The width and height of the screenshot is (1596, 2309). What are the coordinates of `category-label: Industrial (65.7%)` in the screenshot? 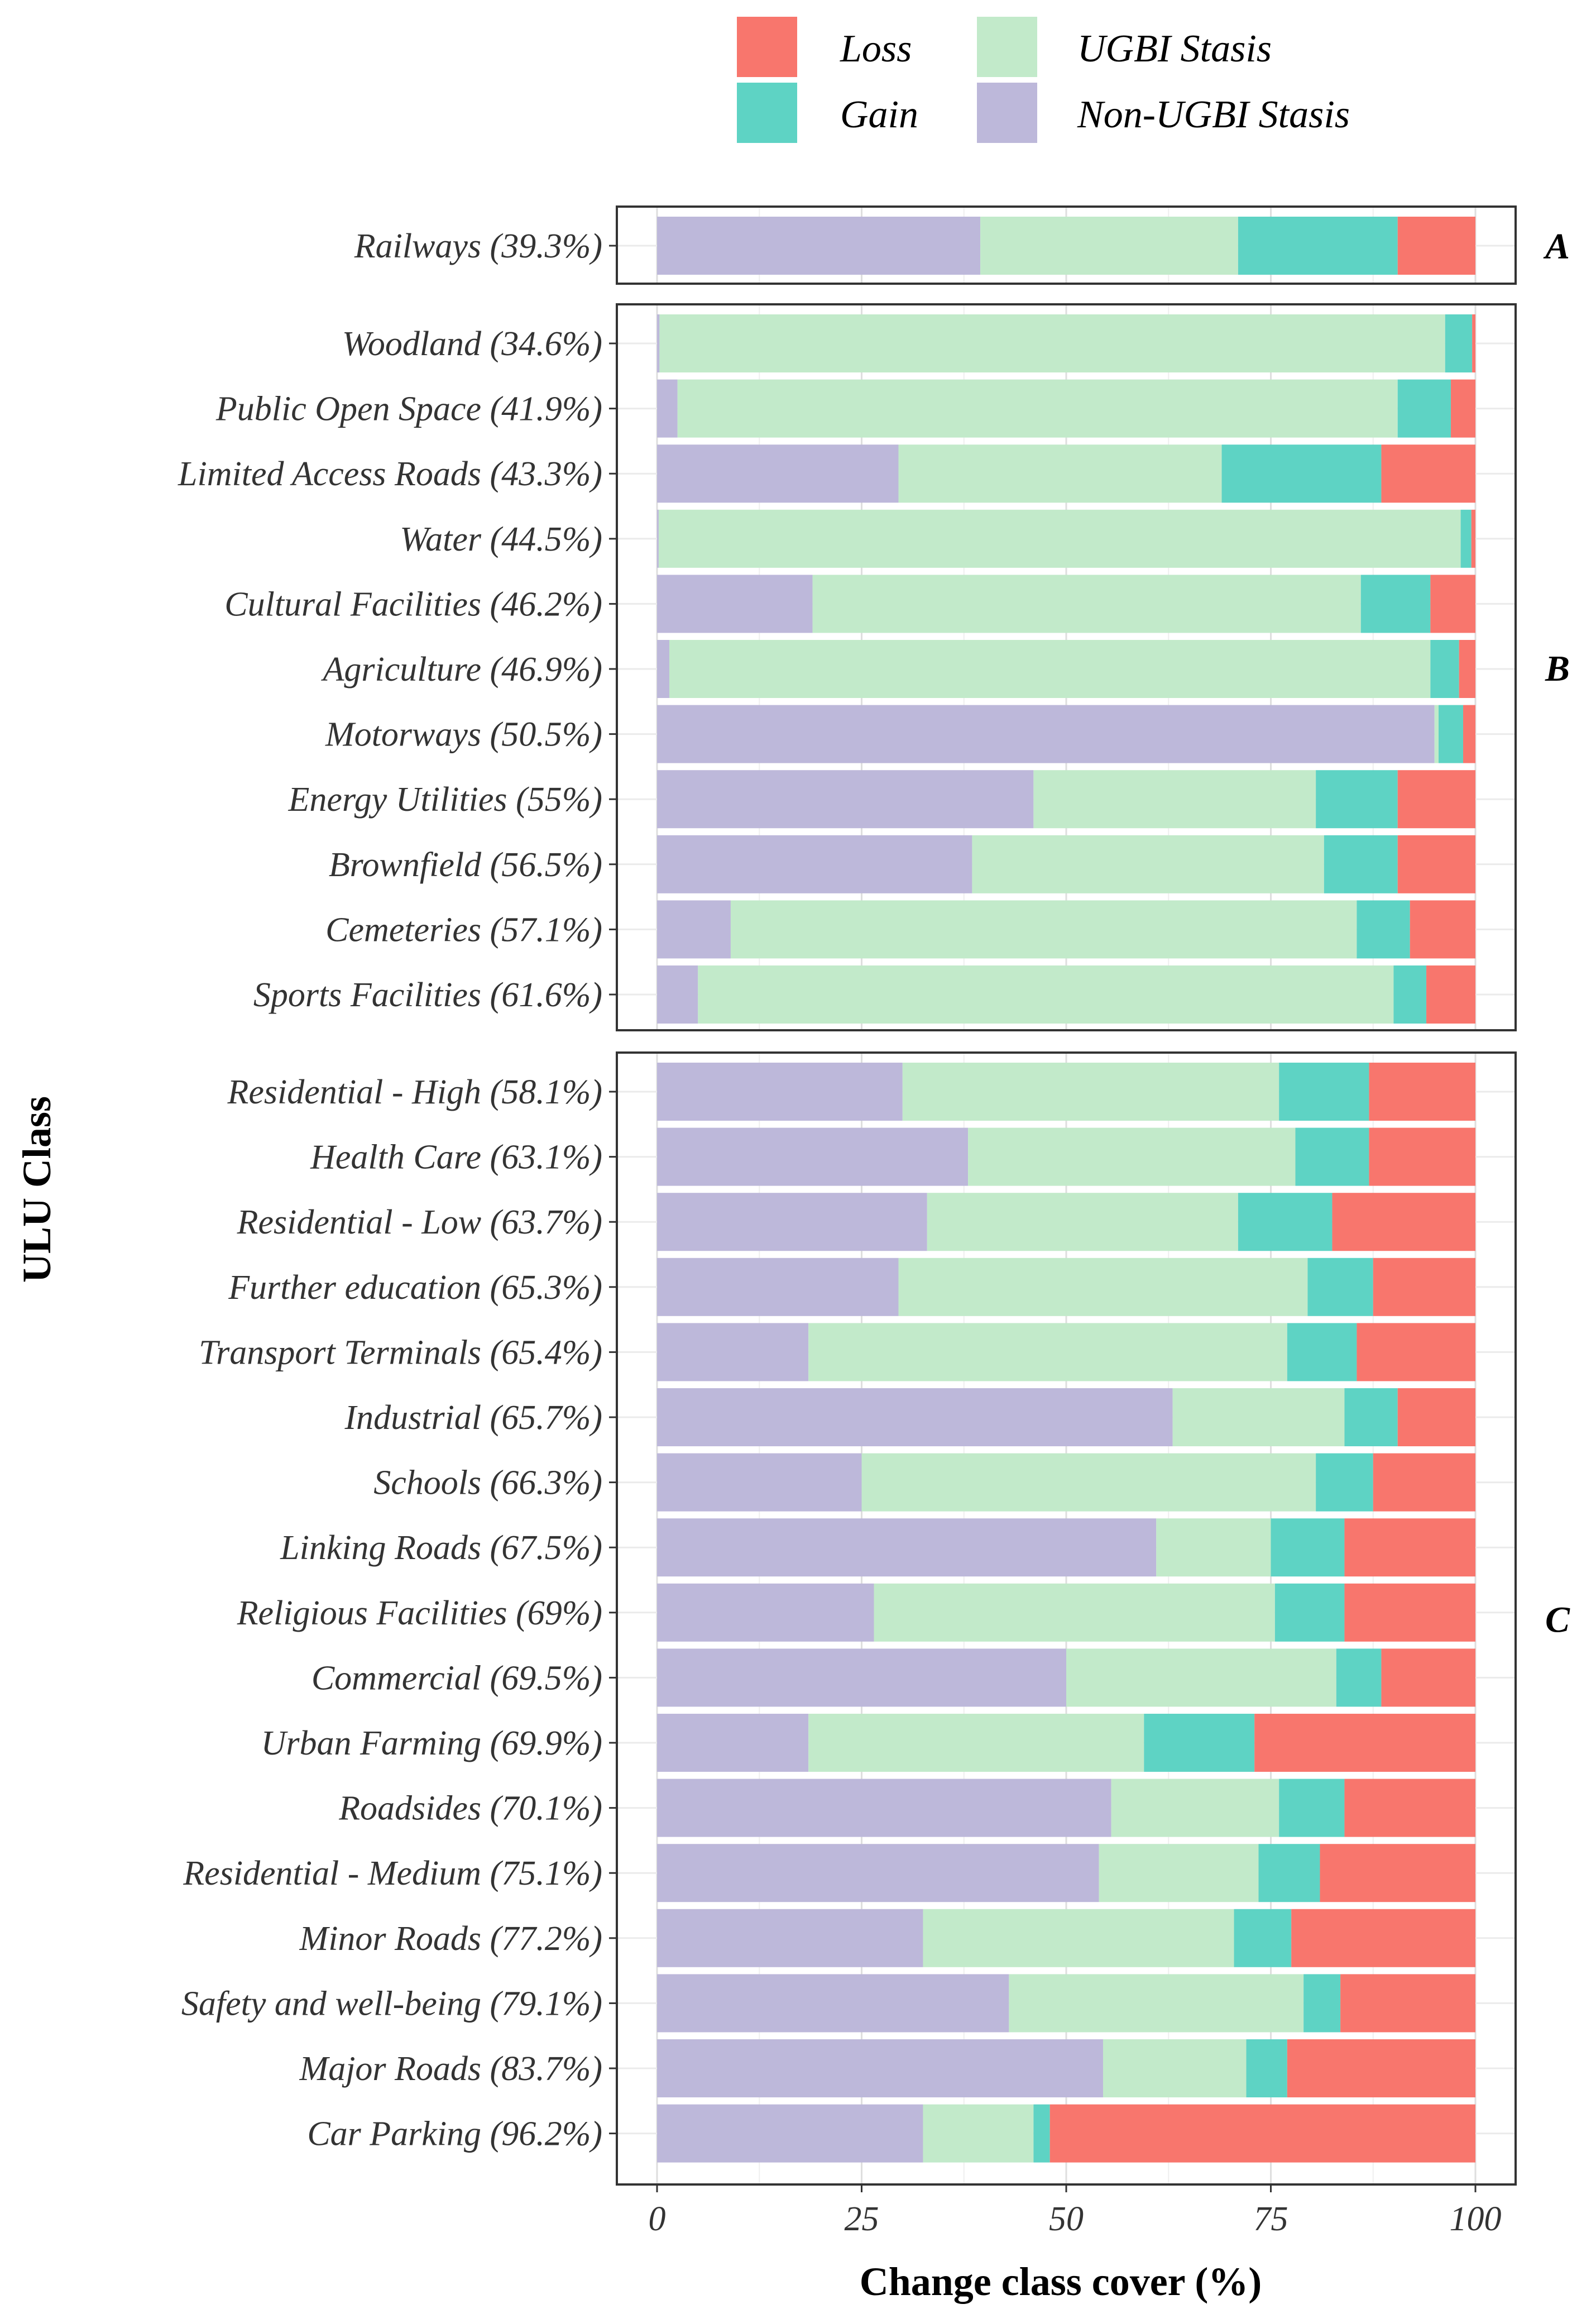 It's located at (473, 1418).